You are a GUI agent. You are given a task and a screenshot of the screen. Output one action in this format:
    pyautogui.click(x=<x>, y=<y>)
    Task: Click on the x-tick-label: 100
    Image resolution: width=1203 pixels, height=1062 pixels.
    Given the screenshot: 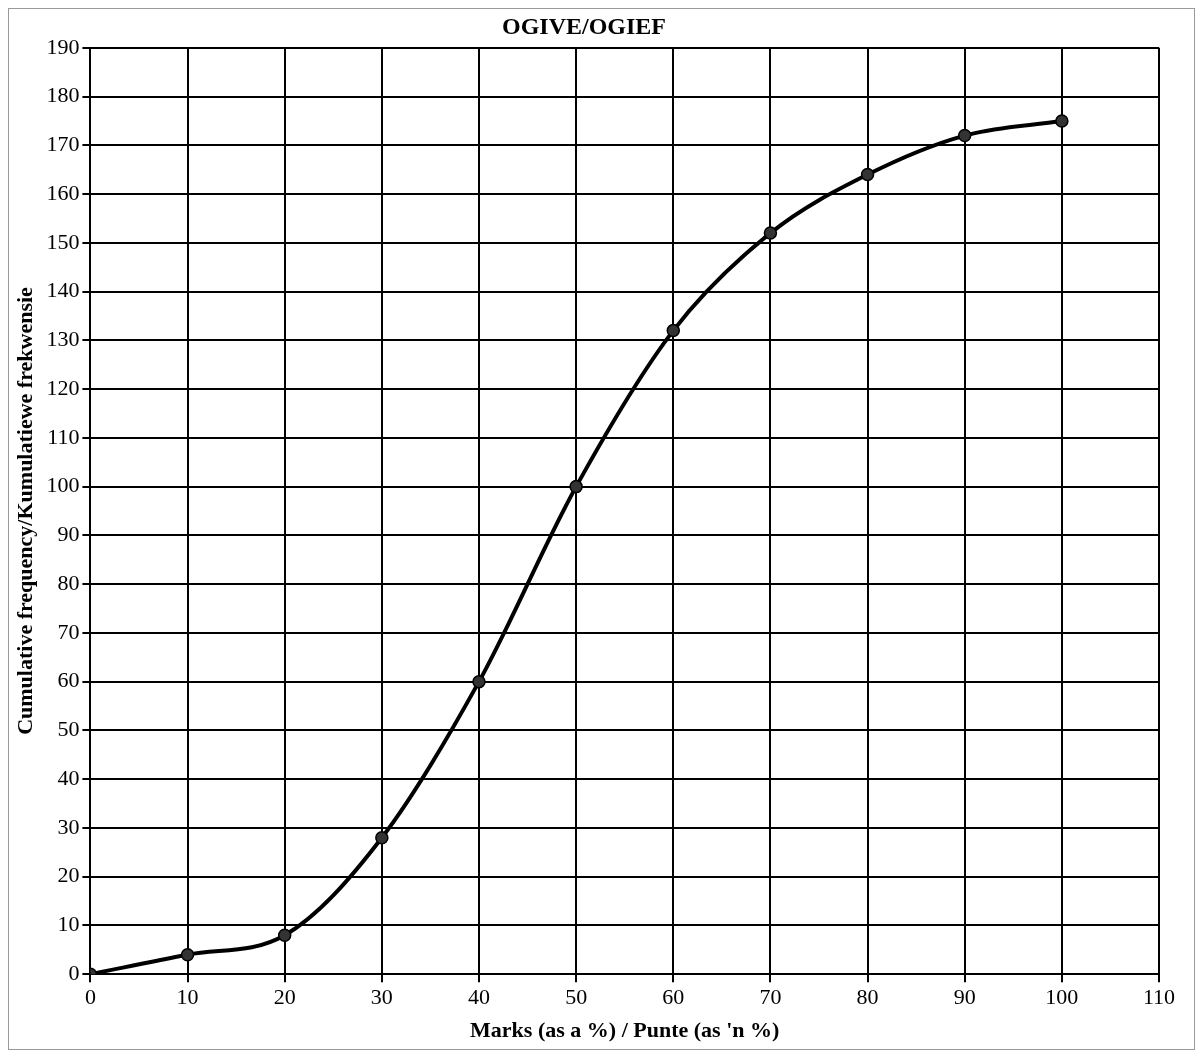 What is the action you would take?
    pyautogui.click(x=1062, y=997)
    